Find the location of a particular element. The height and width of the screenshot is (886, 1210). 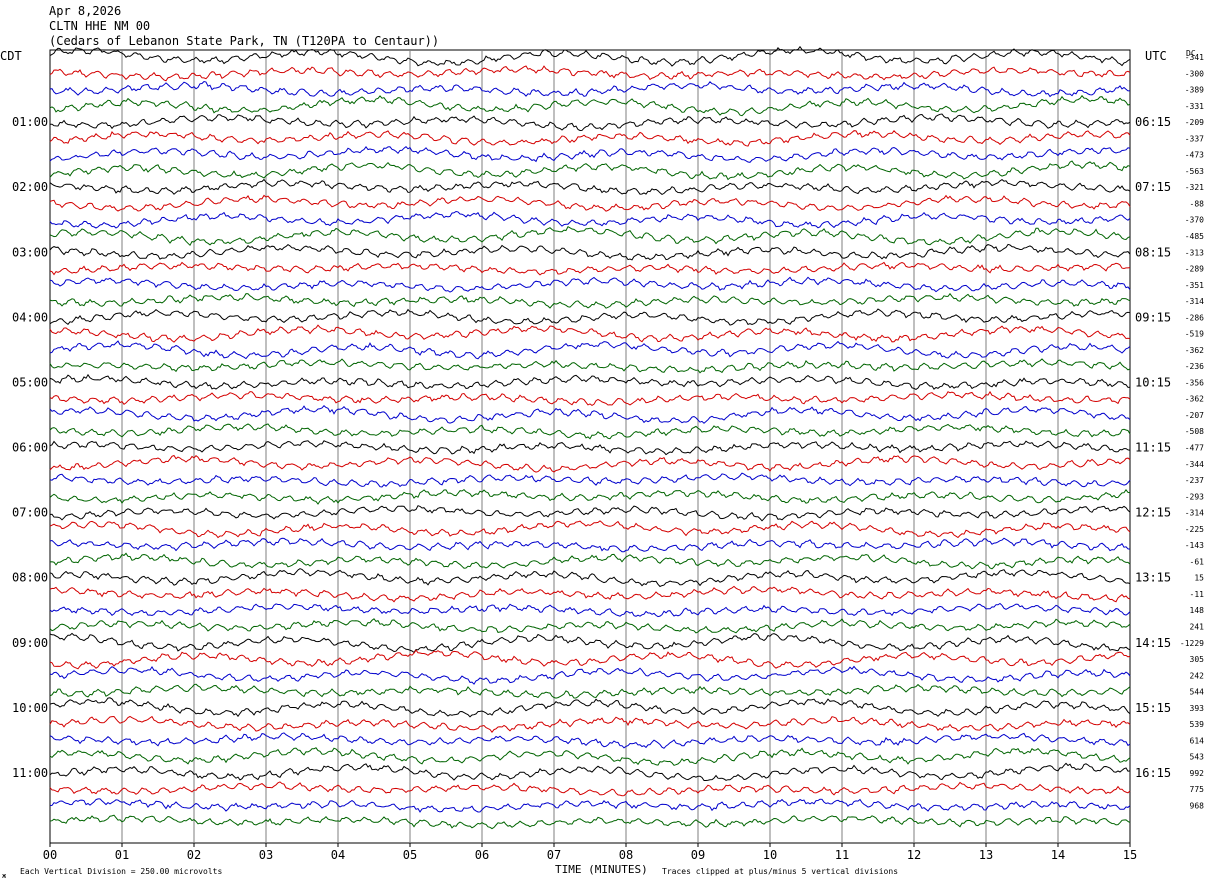

x-tick-label: 11 is located at coordinates (842, 855).